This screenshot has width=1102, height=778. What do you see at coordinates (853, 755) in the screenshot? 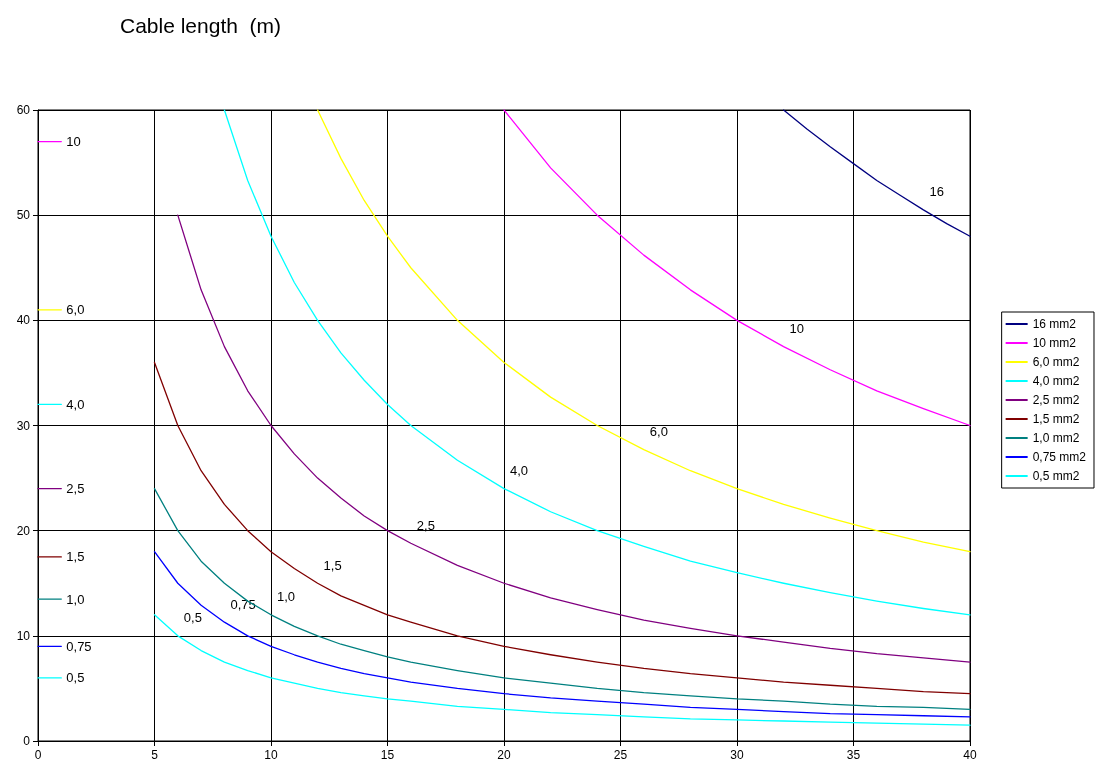
I see `x-tick-label: 35` at bounding box center [853, 755].